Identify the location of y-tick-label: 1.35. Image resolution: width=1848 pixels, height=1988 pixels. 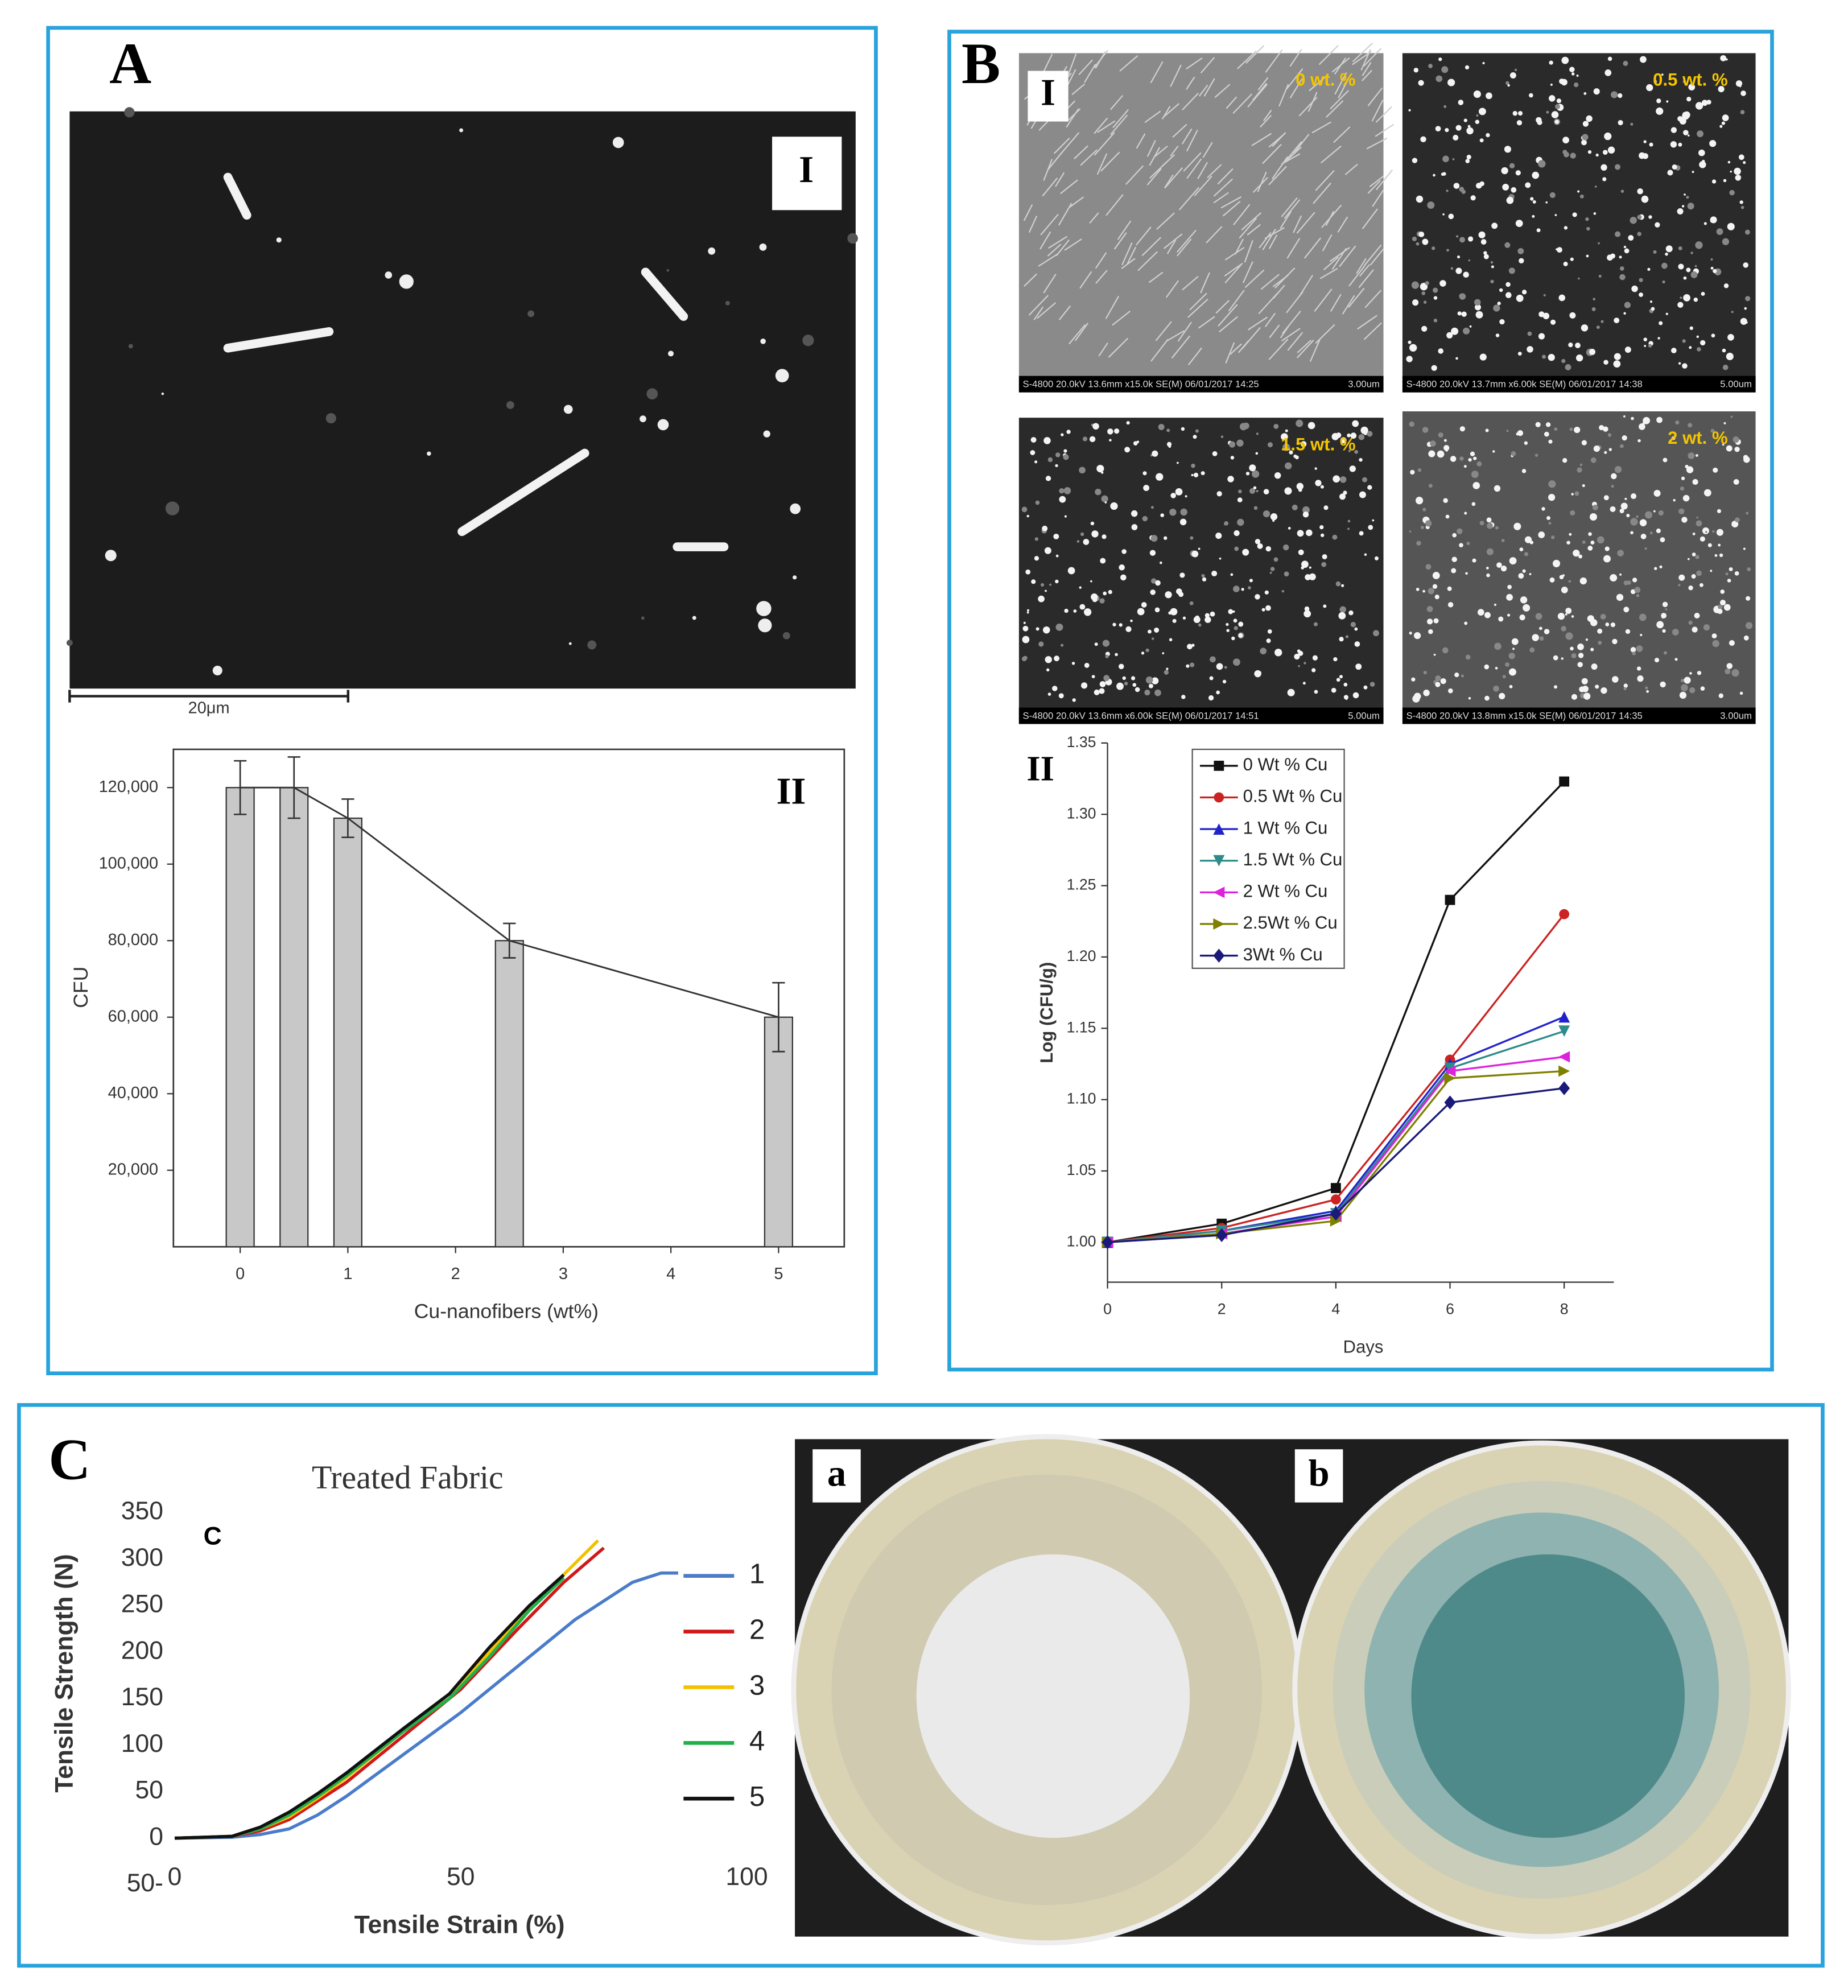
(1081, 741).